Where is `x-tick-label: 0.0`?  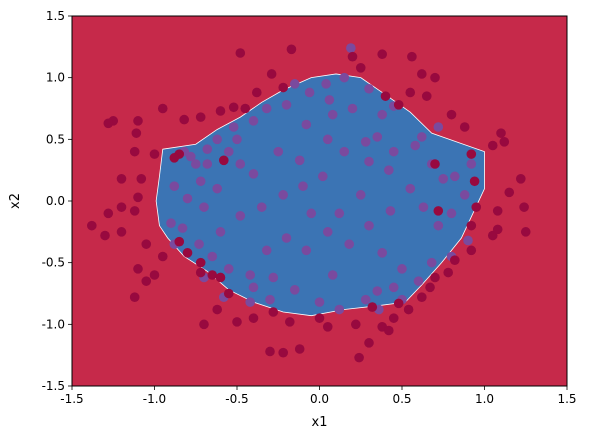 x-tick-label: 0.0 is located at coordinates (319, 399).